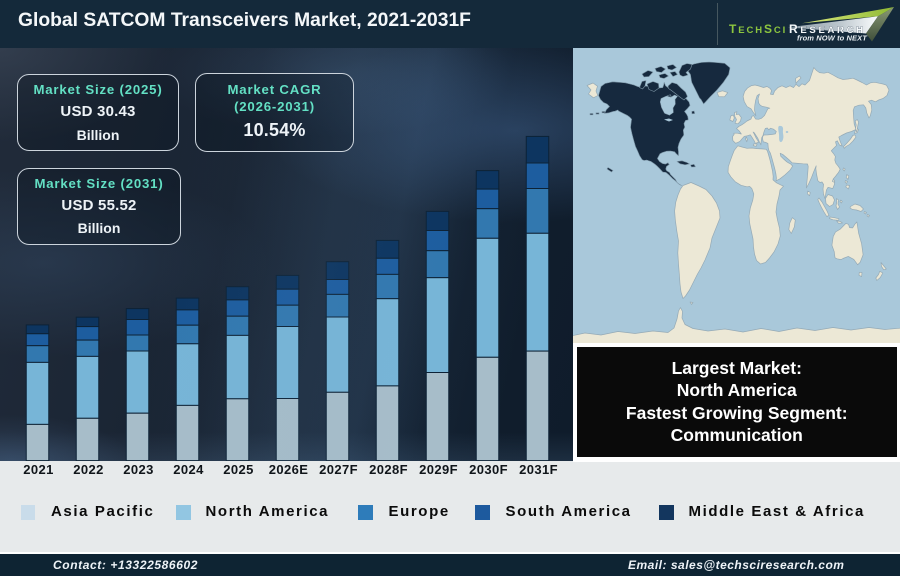 The width and height of the screenshot is (900, 576). Describe the element at coordinates (832, 38) in the screenshot. I see `svg-text: from NOW to NEXT` at that location.